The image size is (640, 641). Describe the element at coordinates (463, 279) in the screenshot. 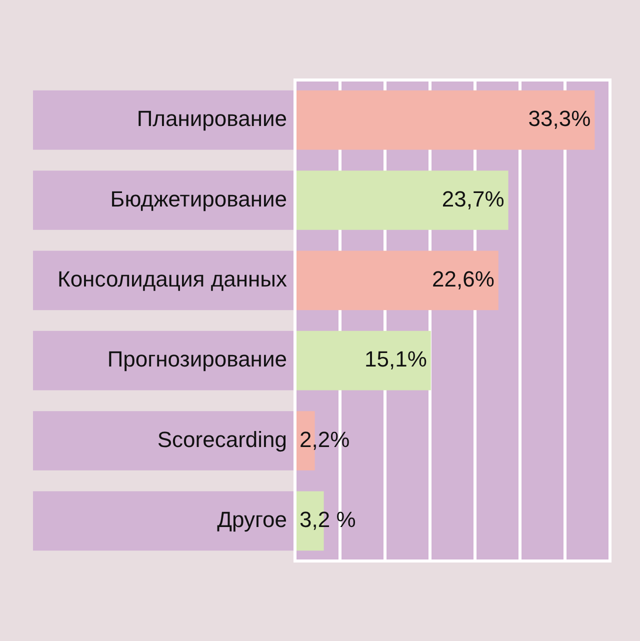

I see `data-label: 22,6%` at that location.